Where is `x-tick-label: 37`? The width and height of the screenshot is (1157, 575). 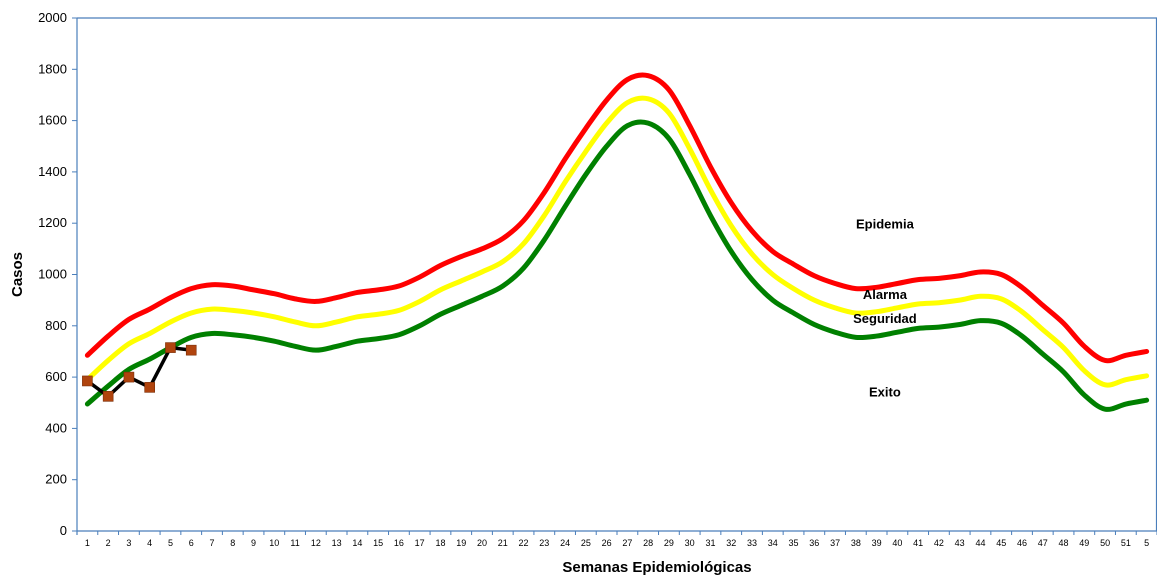
x-tick-label: 37 is located at coordinates (835, 543).